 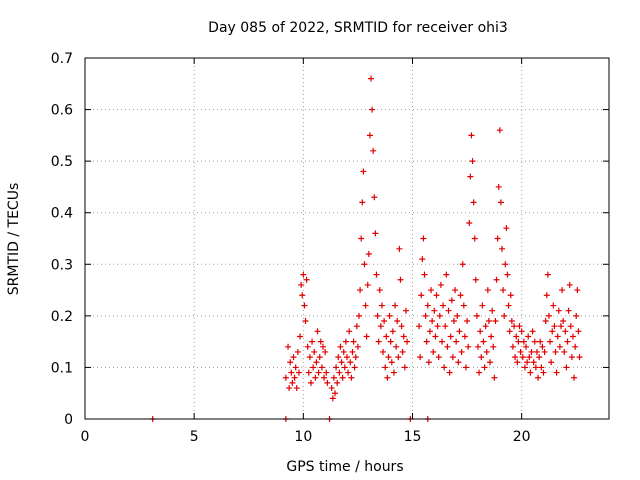 What do you see at coordinates (194, 437) in the screenshot?
I see `x-tick-label: 5` at bounding box center [194, 437].